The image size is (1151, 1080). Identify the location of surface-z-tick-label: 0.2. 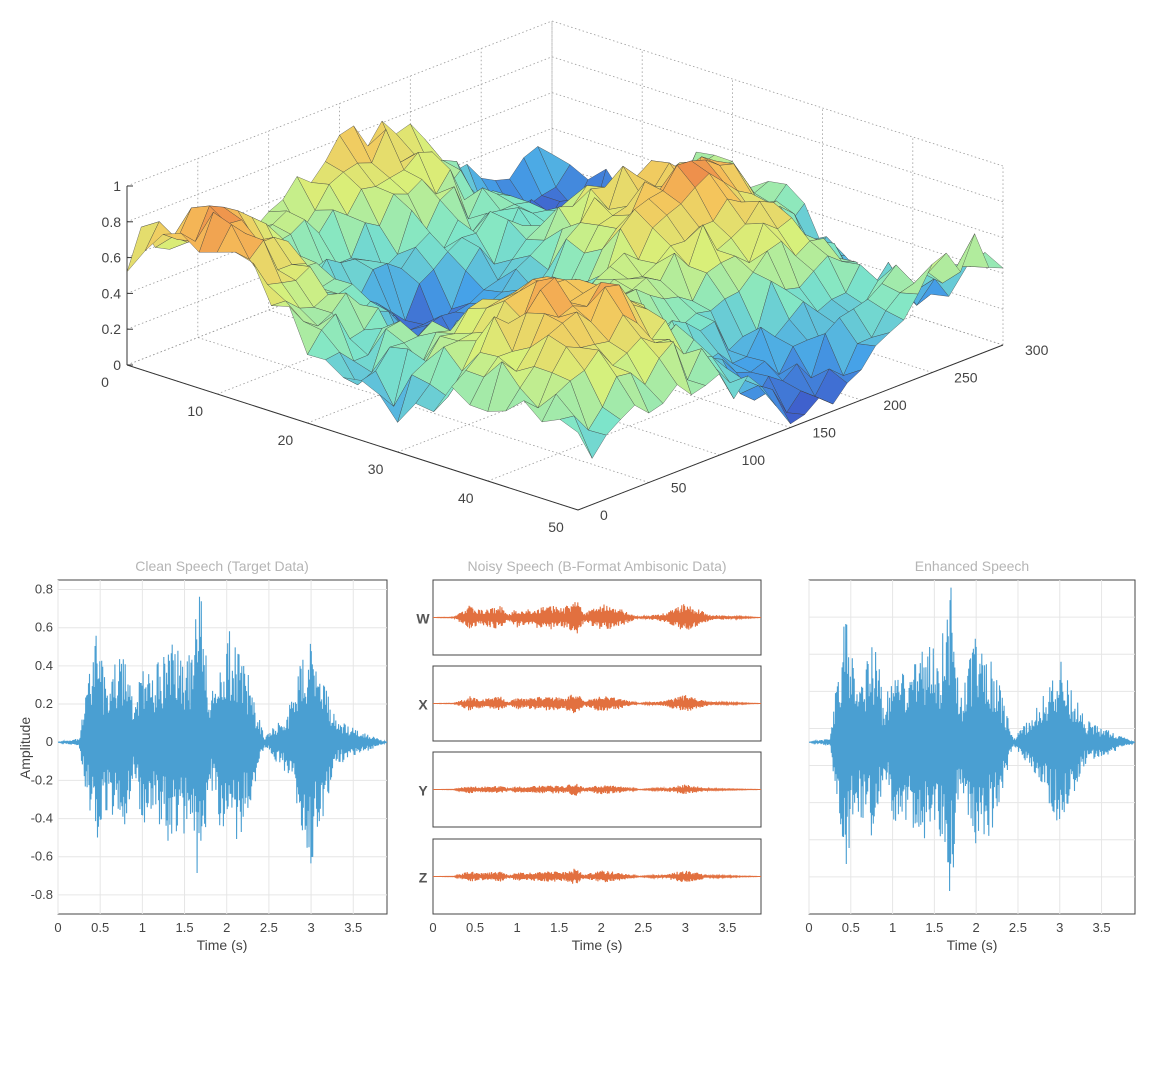
(112, 329).